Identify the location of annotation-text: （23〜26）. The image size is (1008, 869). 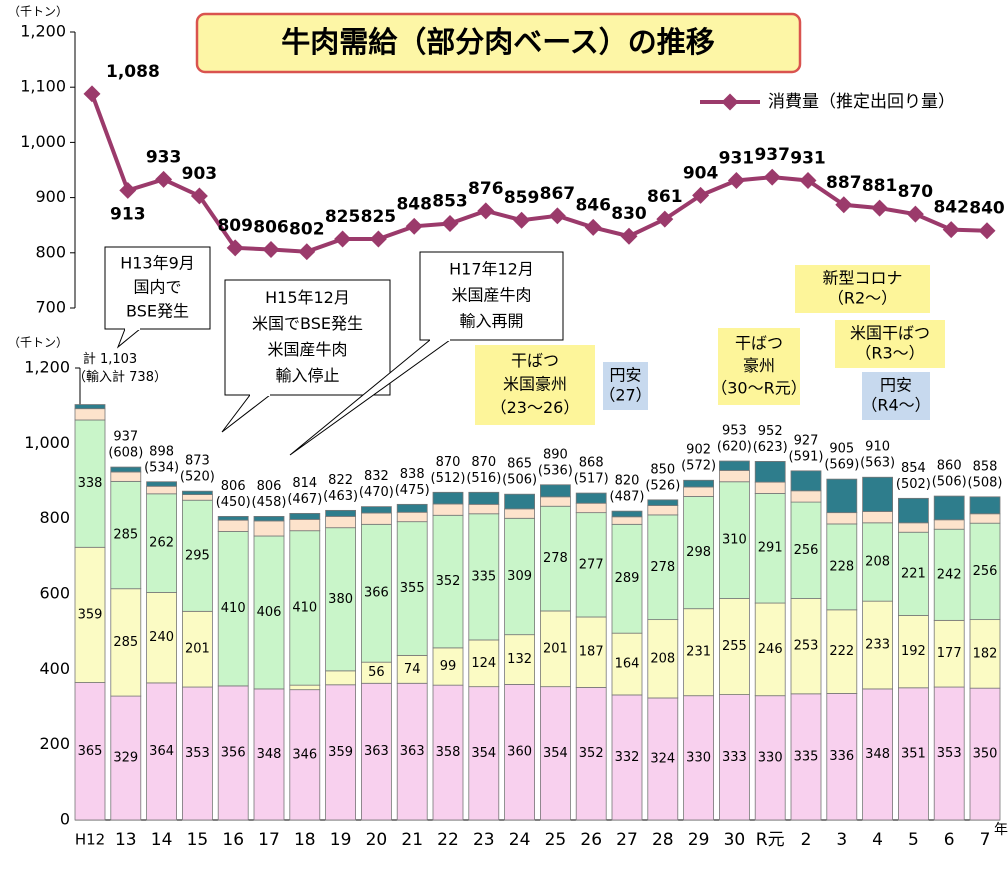
(535, 407).